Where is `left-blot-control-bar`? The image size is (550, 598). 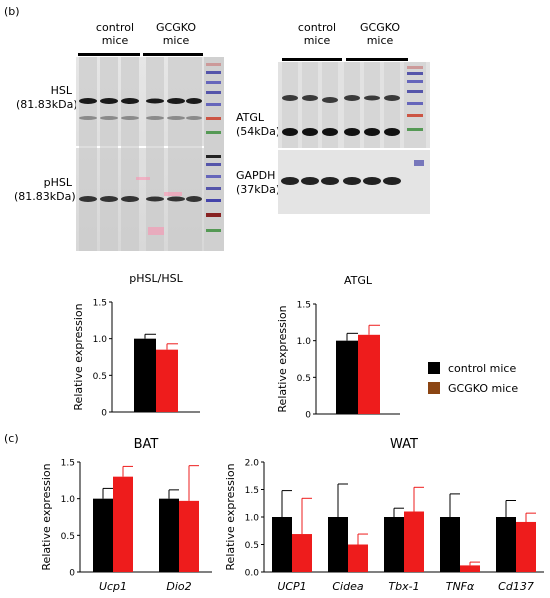
left-blot-control-bar is located at coordinates (109, 54).